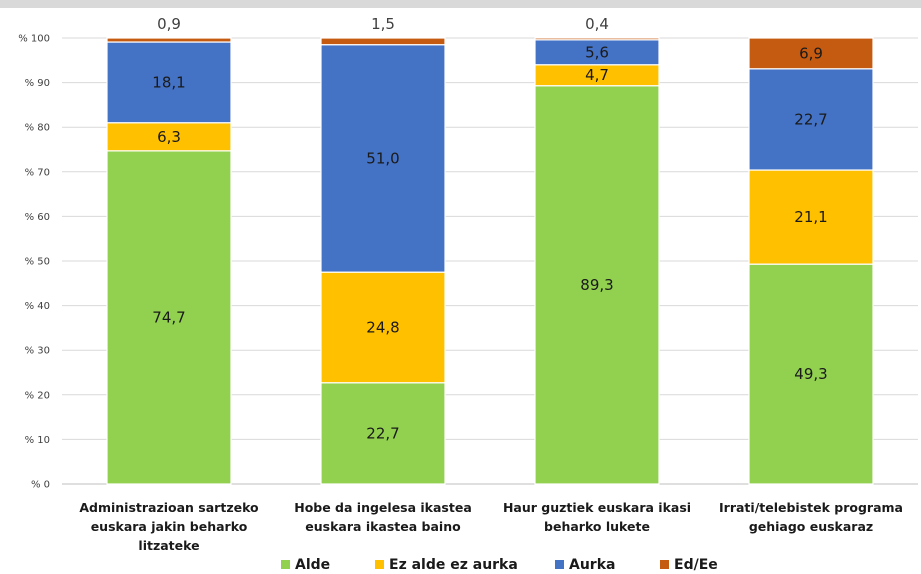 The width and height of the screenshot is (921, 574). I want to click on y-tick-label: % 40, so click(37, 306).